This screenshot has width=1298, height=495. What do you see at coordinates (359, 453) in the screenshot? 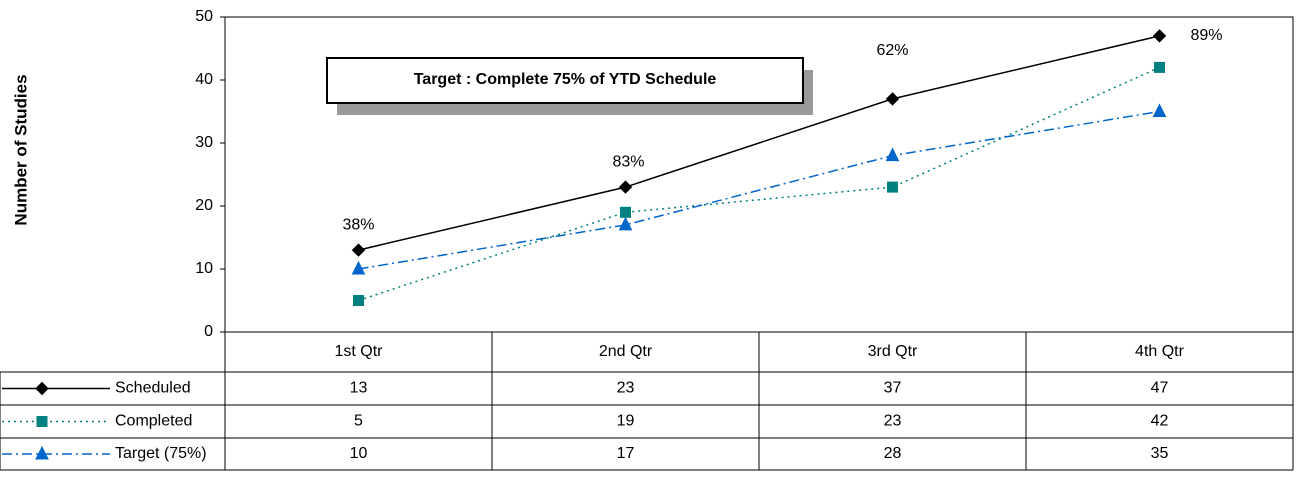
I see `table-value: 10` at bounding box center [359, 453].